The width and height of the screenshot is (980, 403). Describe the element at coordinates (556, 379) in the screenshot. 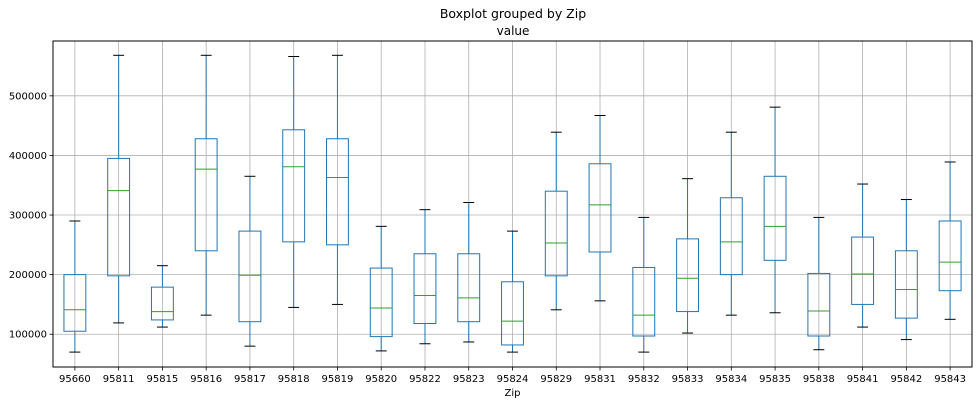

I see `x-tick-label: 95829` at that location.